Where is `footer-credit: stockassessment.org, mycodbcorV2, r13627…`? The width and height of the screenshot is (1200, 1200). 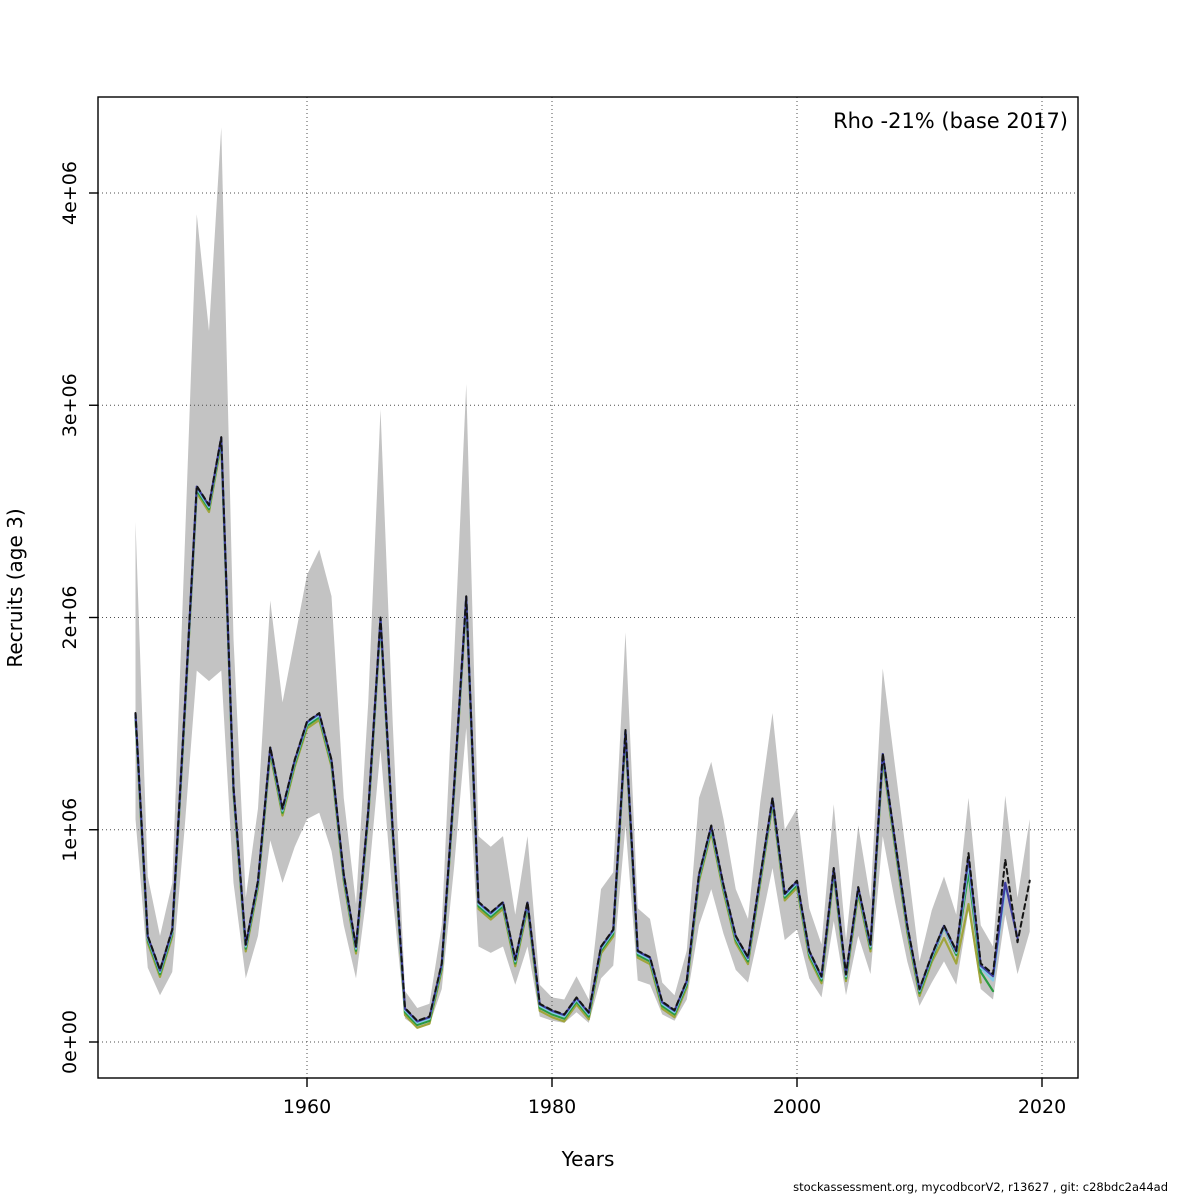
footer-credit: stockassessment.org, mycodbcorV2, r13627… is located at coordinates (980, 1187).